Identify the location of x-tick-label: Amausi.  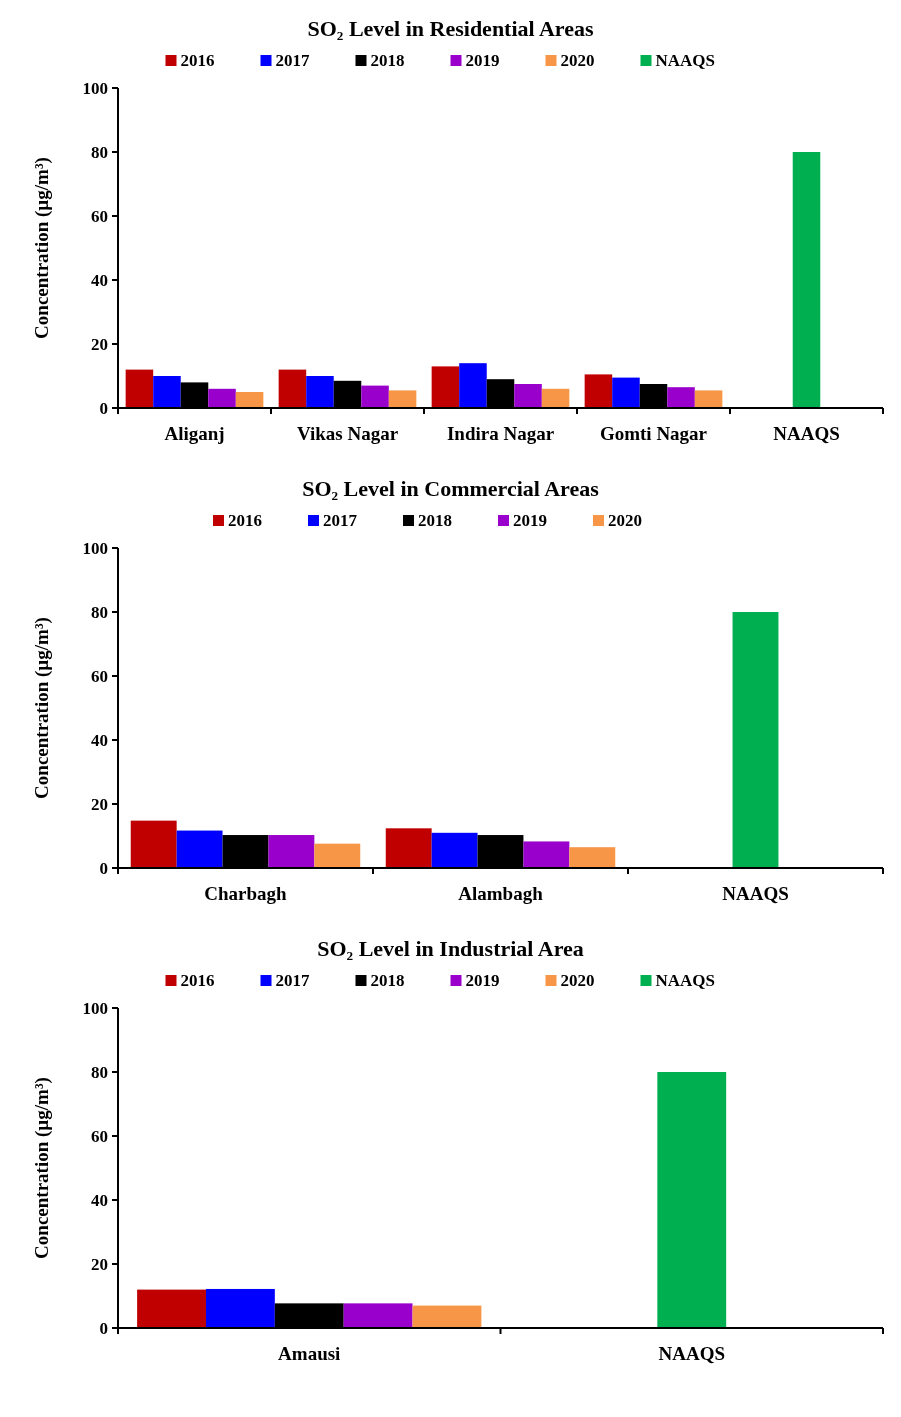
(309, 1353).